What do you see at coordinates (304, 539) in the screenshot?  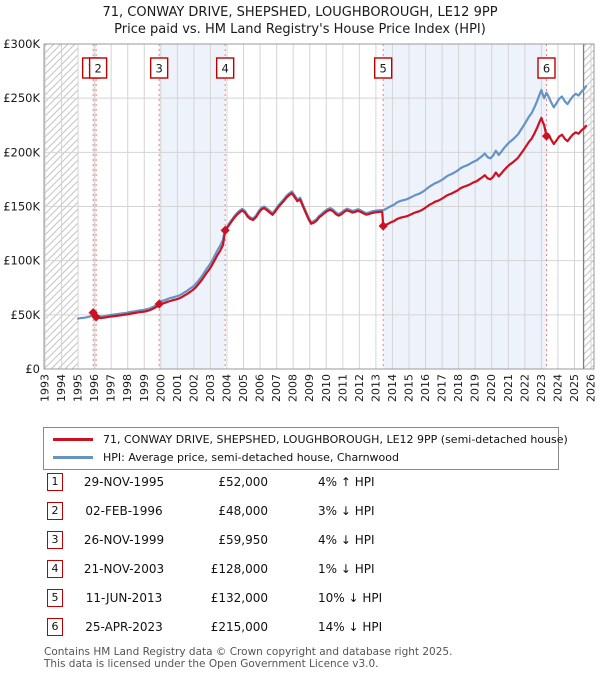 I see `sale-row-3: 3 26-NOV-1999 £59,950 4% ↓ HPI` at bounding box center [304, 539].